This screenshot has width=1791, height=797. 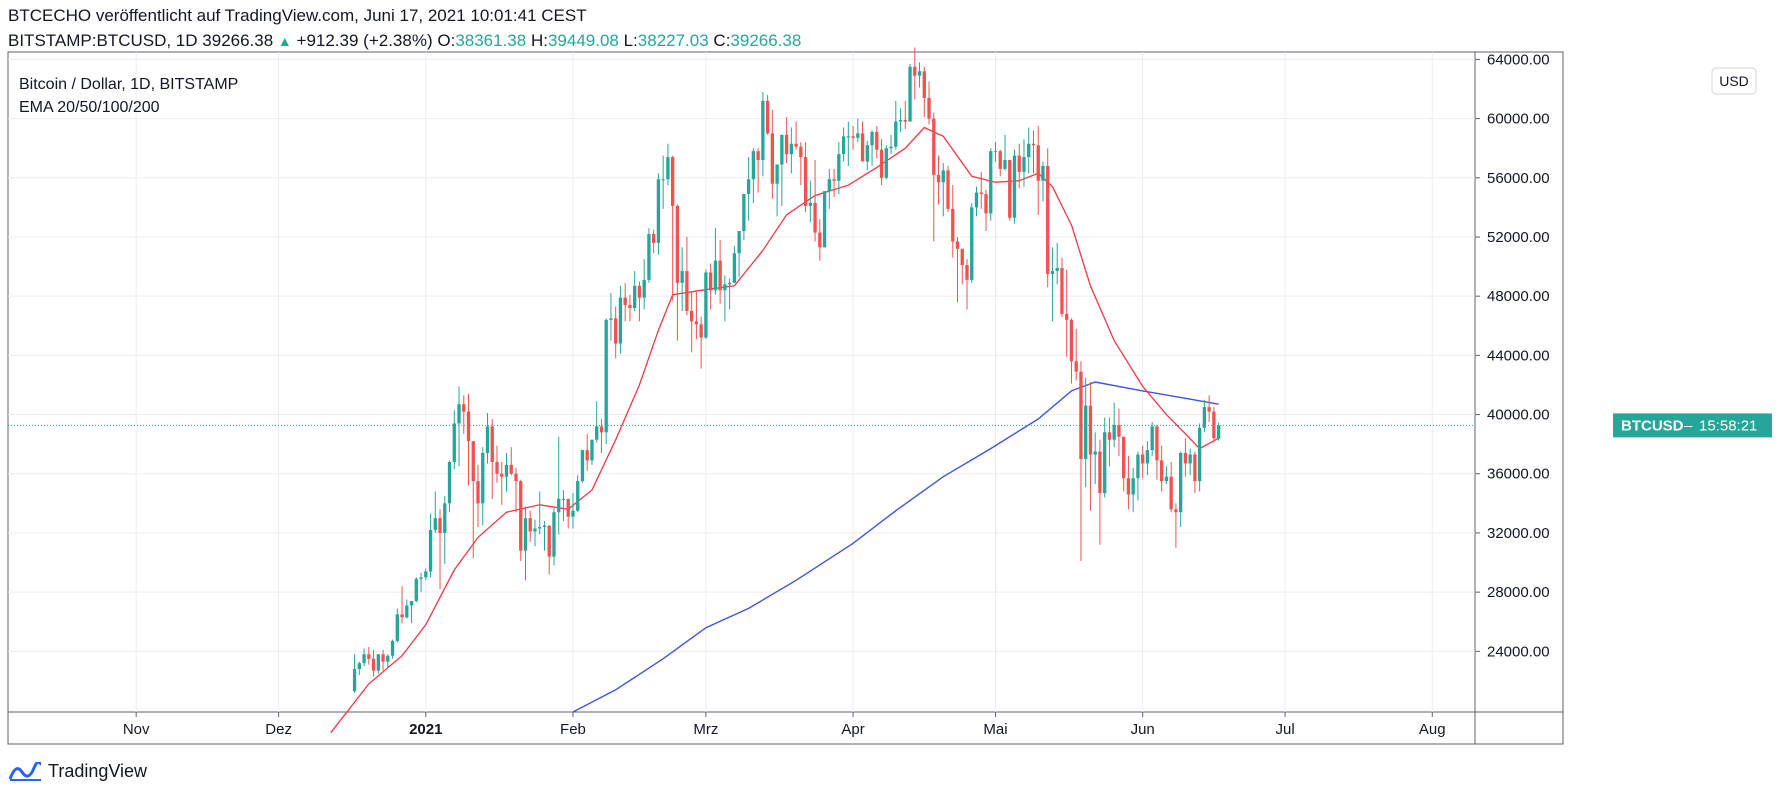 What do you see at coordinates (1734, 81) in the screenshot?
I see `currency-button: USD` at bounding box center [1734, 81].